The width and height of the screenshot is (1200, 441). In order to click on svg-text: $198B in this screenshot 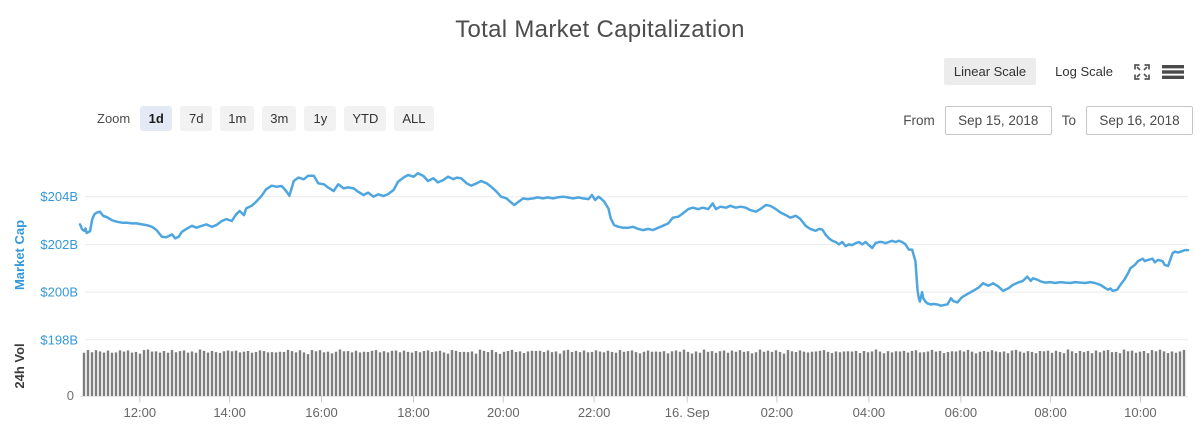, I will do `click(59, 339)`.